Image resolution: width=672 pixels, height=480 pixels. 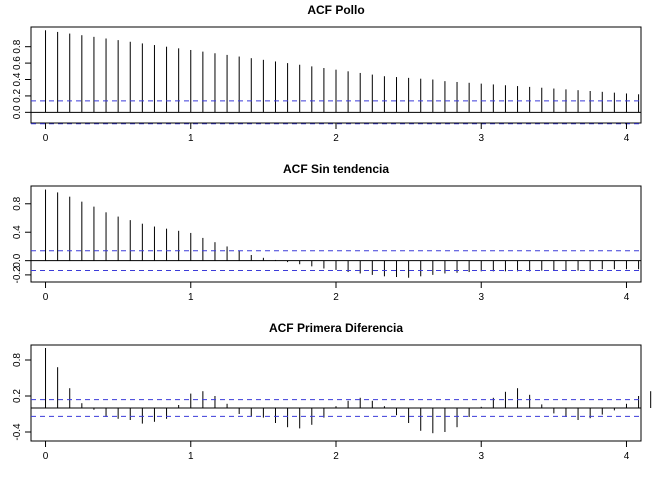 I want to click on panel-title: ACF Primera Diferencia, so click(x=336, y=328).